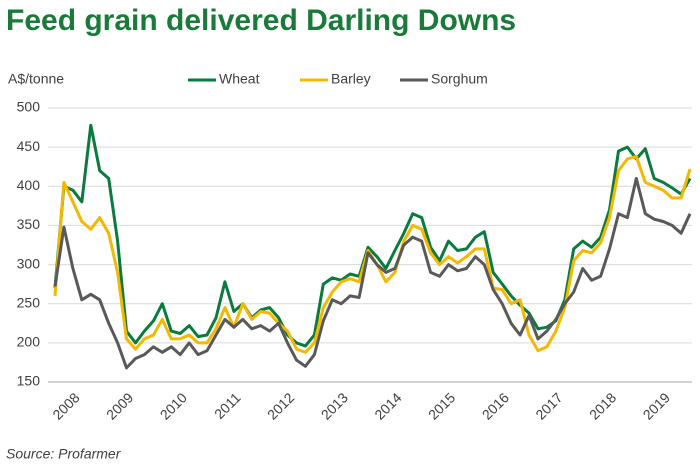  What do you see at coordinates (29, 342) in the screenshot?
I see `y-tick-label: 200` at bounding box center [29, 342].